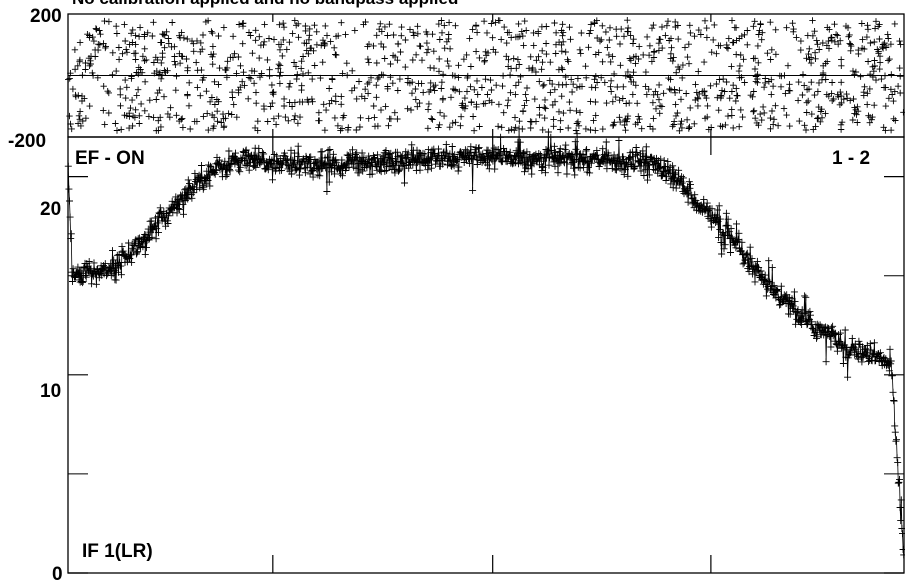  I want to click on phase-x-ticks, so click(492, 75).